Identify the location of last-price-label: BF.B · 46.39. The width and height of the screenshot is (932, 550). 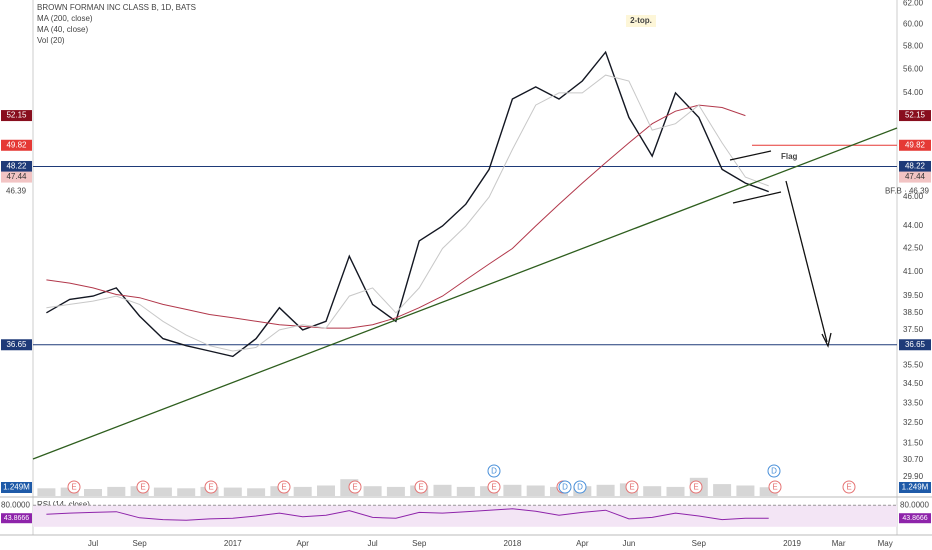
(907, 191).